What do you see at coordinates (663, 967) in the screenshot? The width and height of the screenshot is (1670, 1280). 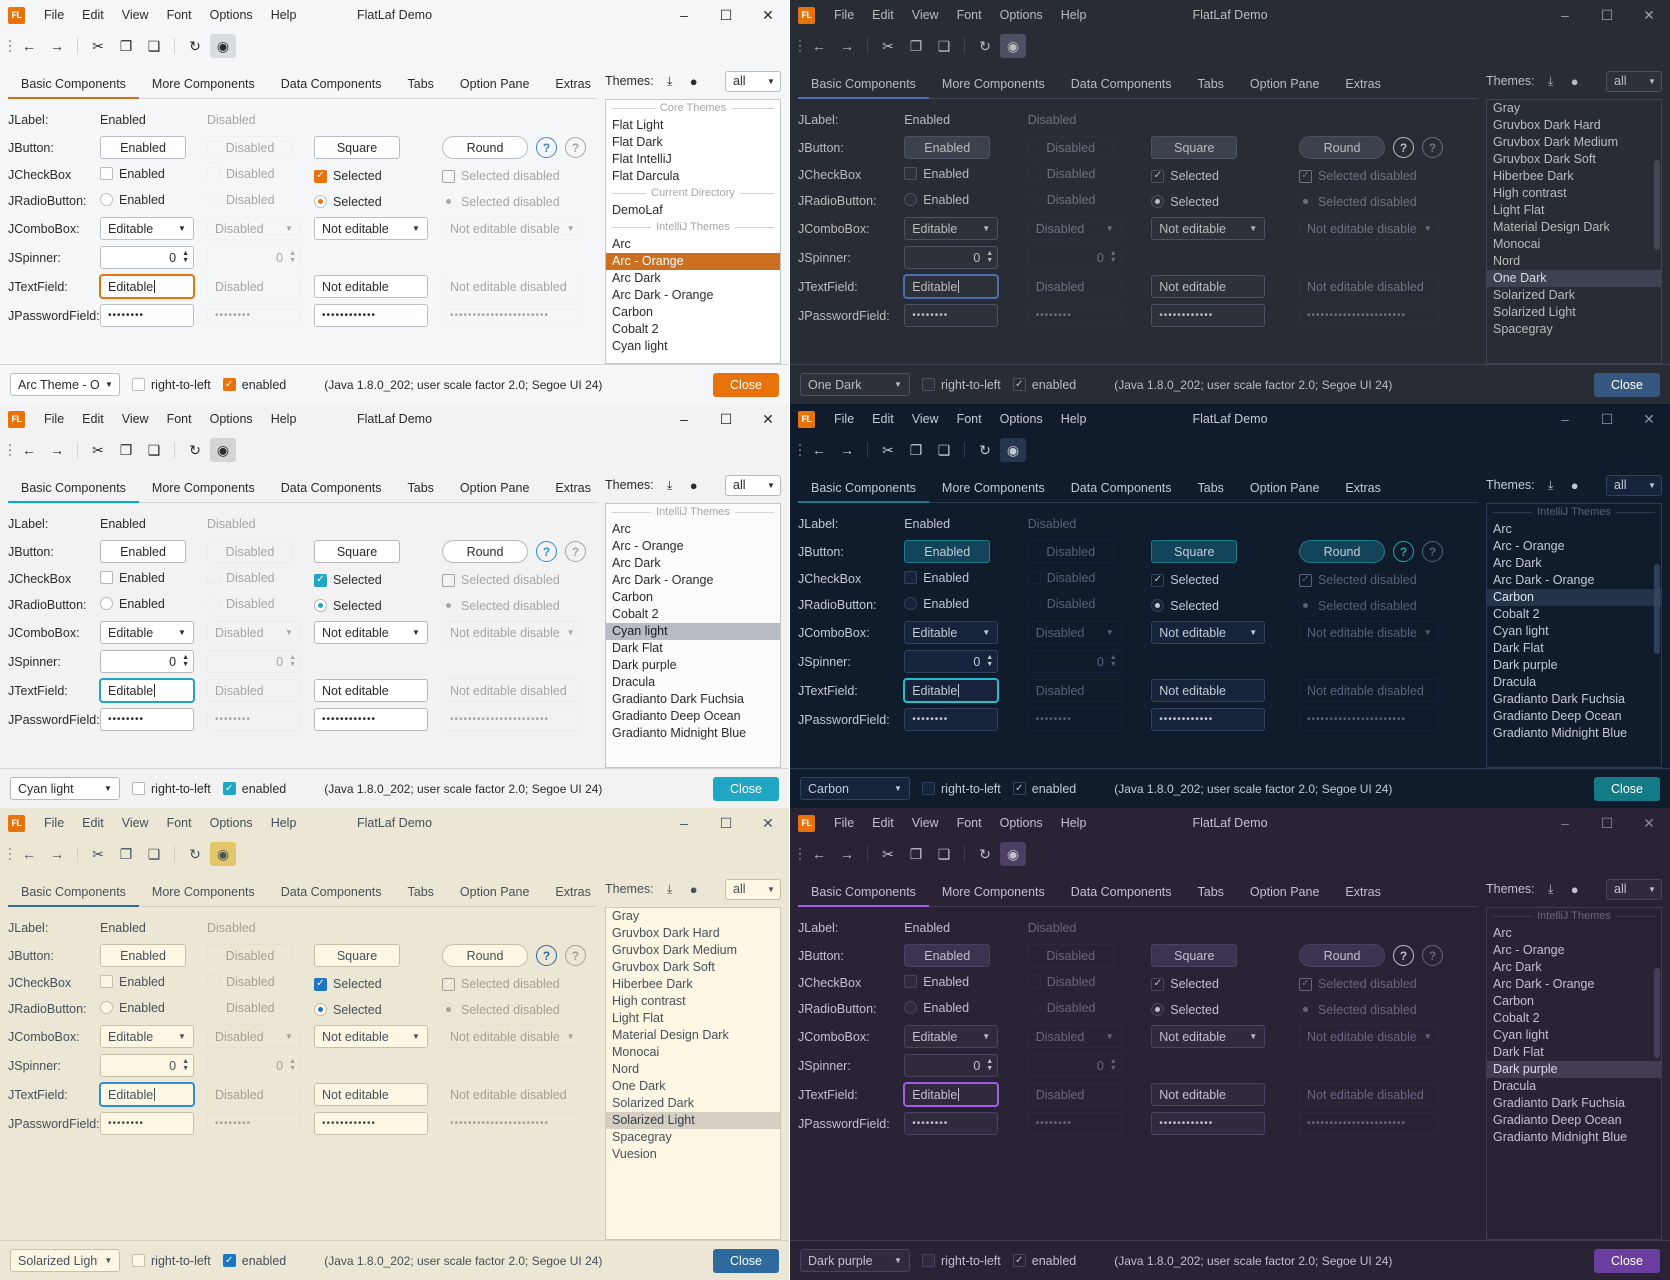 I see `theme-list-item: Gruvbox Dark Soft` at bounding box center [663, 967].